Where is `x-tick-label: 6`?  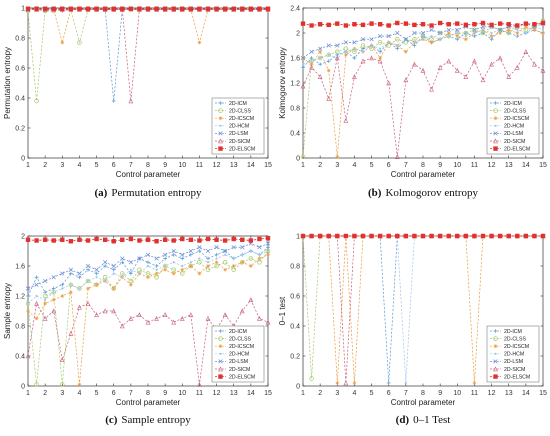
x-tick-label: 6 is located at coordinates (114, 165).